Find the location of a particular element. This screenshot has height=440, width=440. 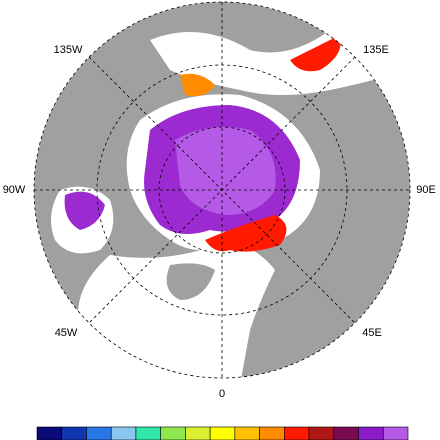

ice-edge-okhotsk is located at coordinates (315, 53).